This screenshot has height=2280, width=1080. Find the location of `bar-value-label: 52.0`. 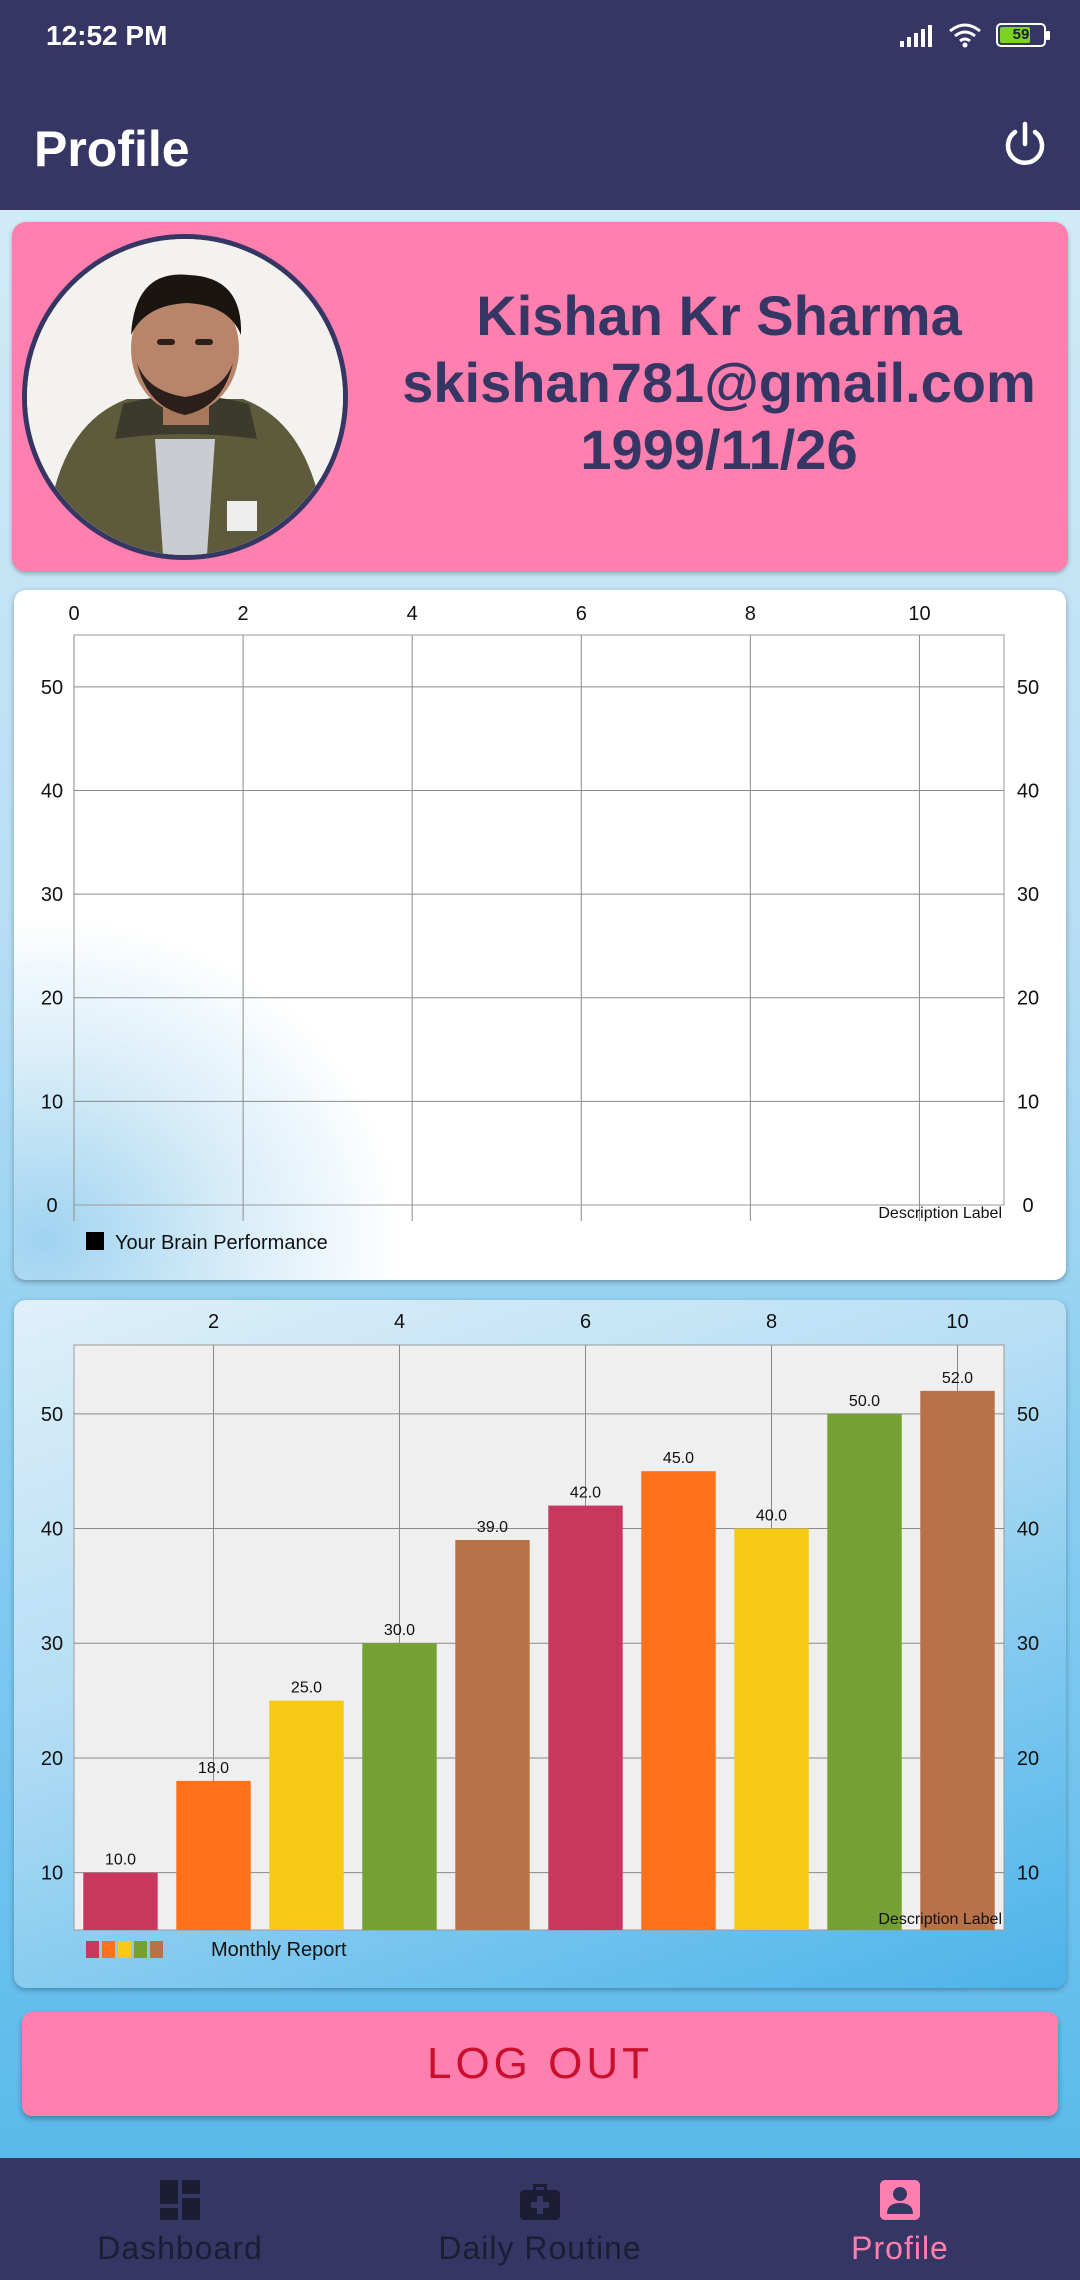

bar-value-label: 52.0 is located at coordinates (957, 1378).